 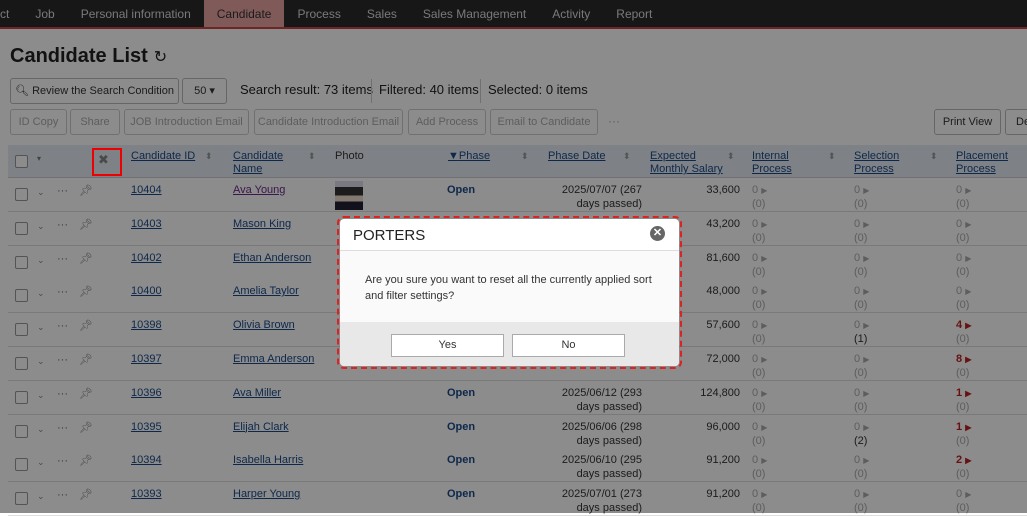 What do you see at coordinates (577, 156) in the screenshot?
I see `header-phase-date: Phase Date` at bounding box center [577, 156].